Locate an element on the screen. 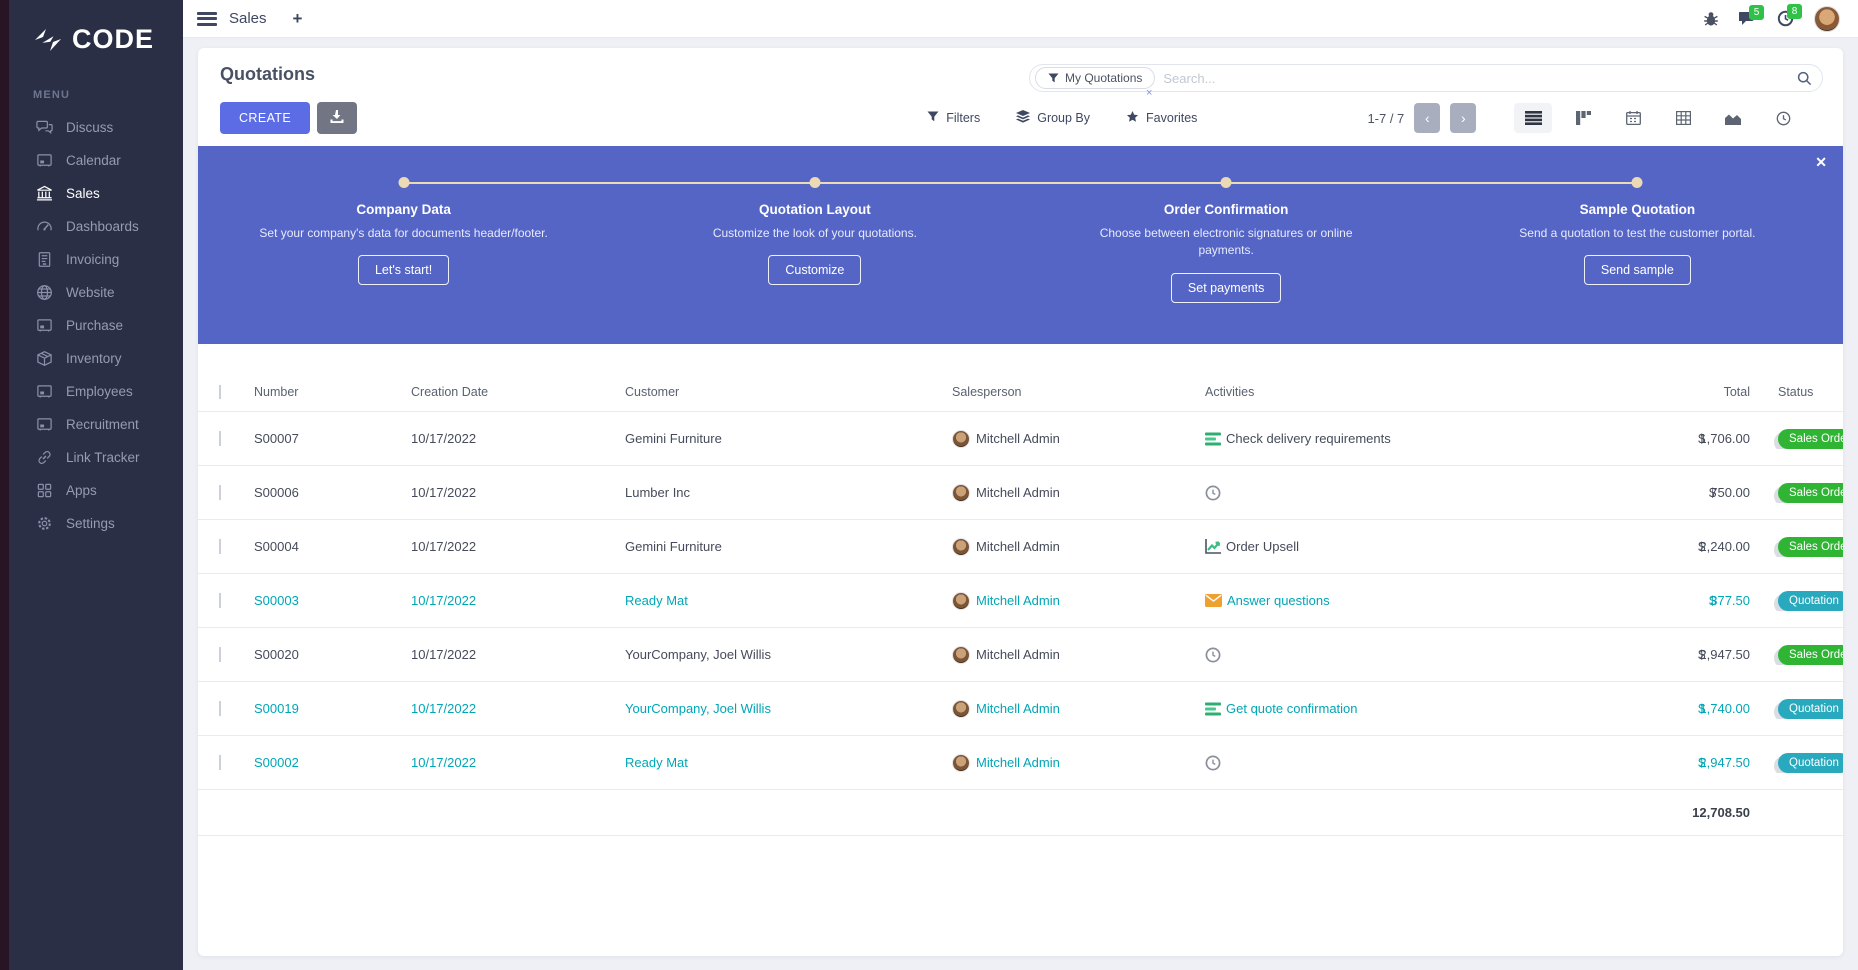 The width and height of the screenshot is (1858, 970). sidebar-item-settings: Settings is located at coordinates (96, 523).